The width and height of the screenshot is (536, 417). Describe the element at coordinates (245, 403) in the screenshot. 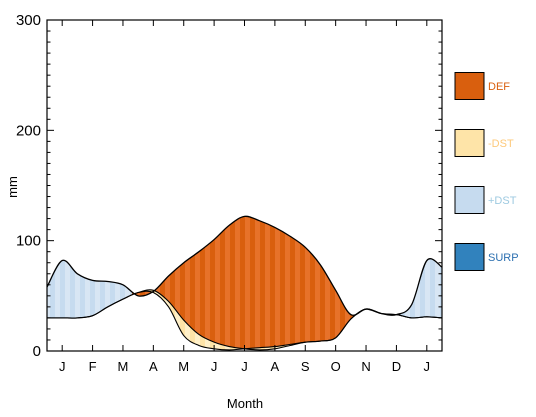

I see `x-axis-title: Month` at that location.